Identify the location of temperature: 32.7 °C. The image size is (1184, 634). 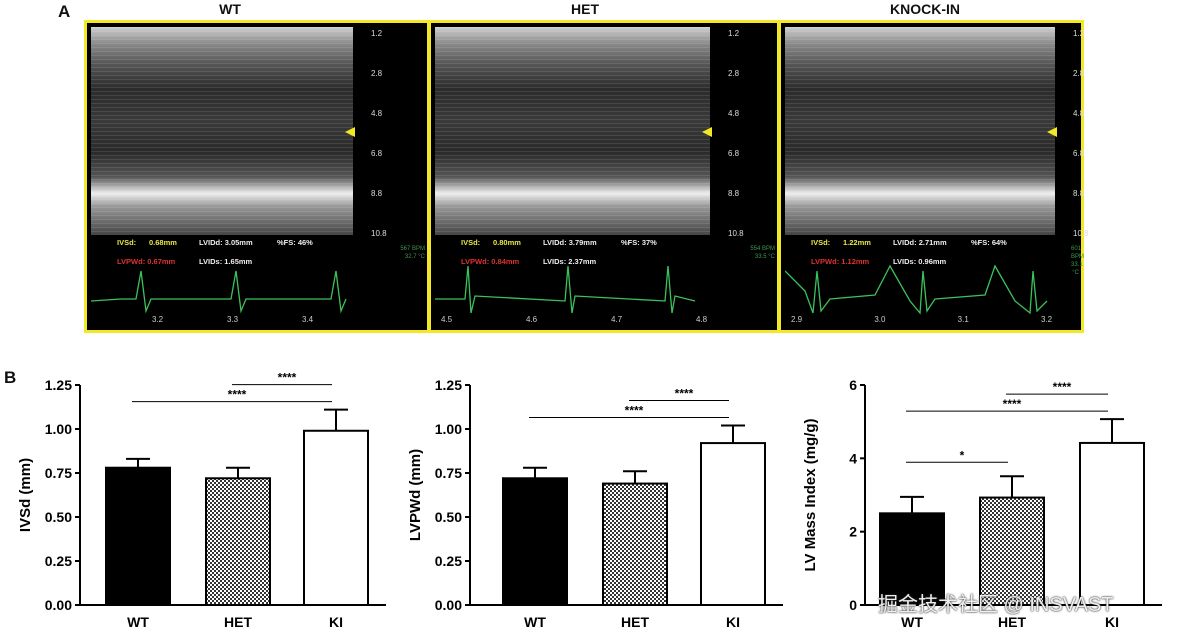
(414, 257).